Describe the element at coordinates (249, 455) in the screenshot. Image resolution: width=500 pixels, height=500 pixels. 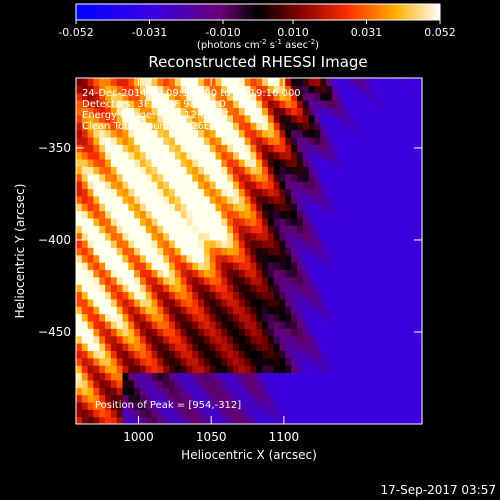
I see `x-axis-label: Heliocentric X (arcsec)` at that location.